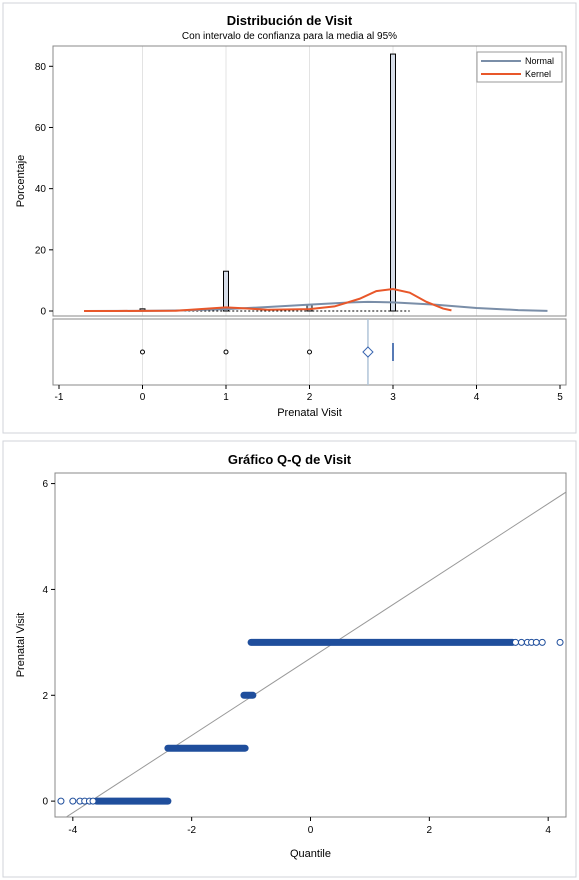  What do you see at coordinates (45, 484) in the screenshot?
I see `qq-y-tick-label: 6` at bounding box center [45, 484].